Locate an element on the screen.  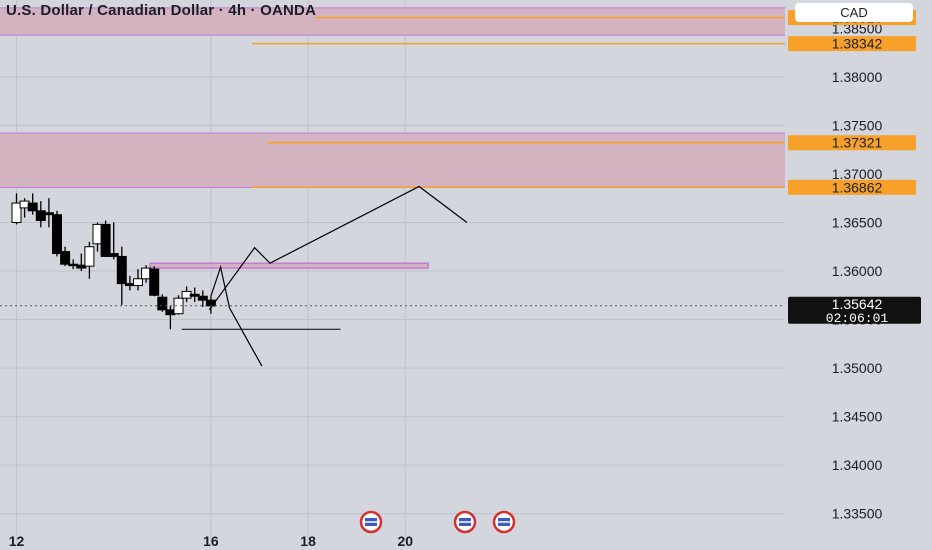
countdown-label: 02:06:01 is located at coordinates (857, 318).